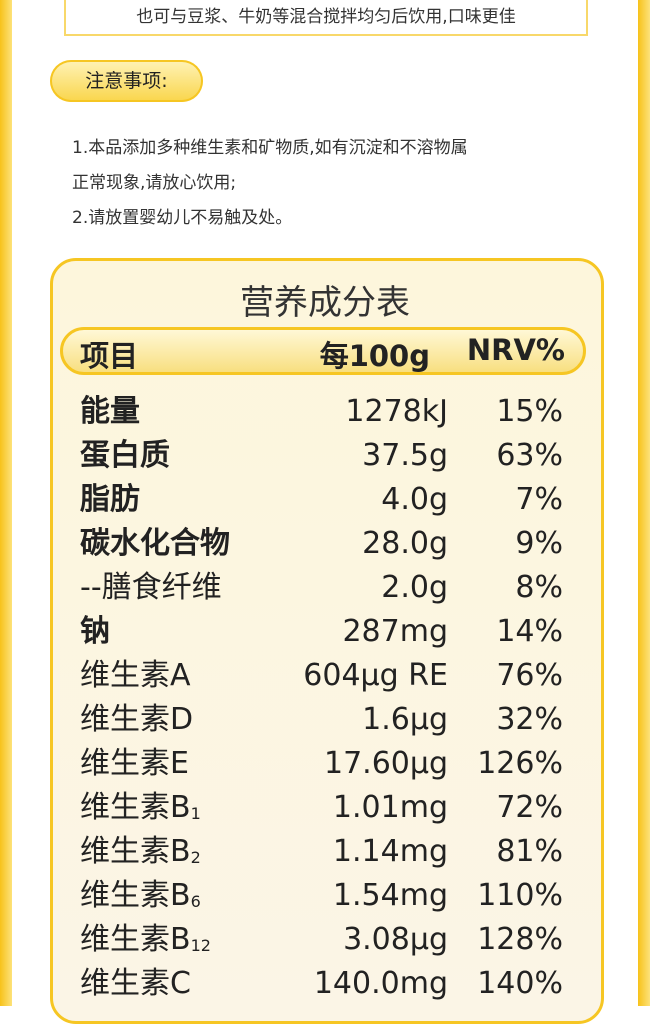 The width and height of the screenshot is (650, 1024). What do you see at coordinates (529, 851) in the screenshot?
I see `row-nrv: 81%` at bounding box center [529, 851].